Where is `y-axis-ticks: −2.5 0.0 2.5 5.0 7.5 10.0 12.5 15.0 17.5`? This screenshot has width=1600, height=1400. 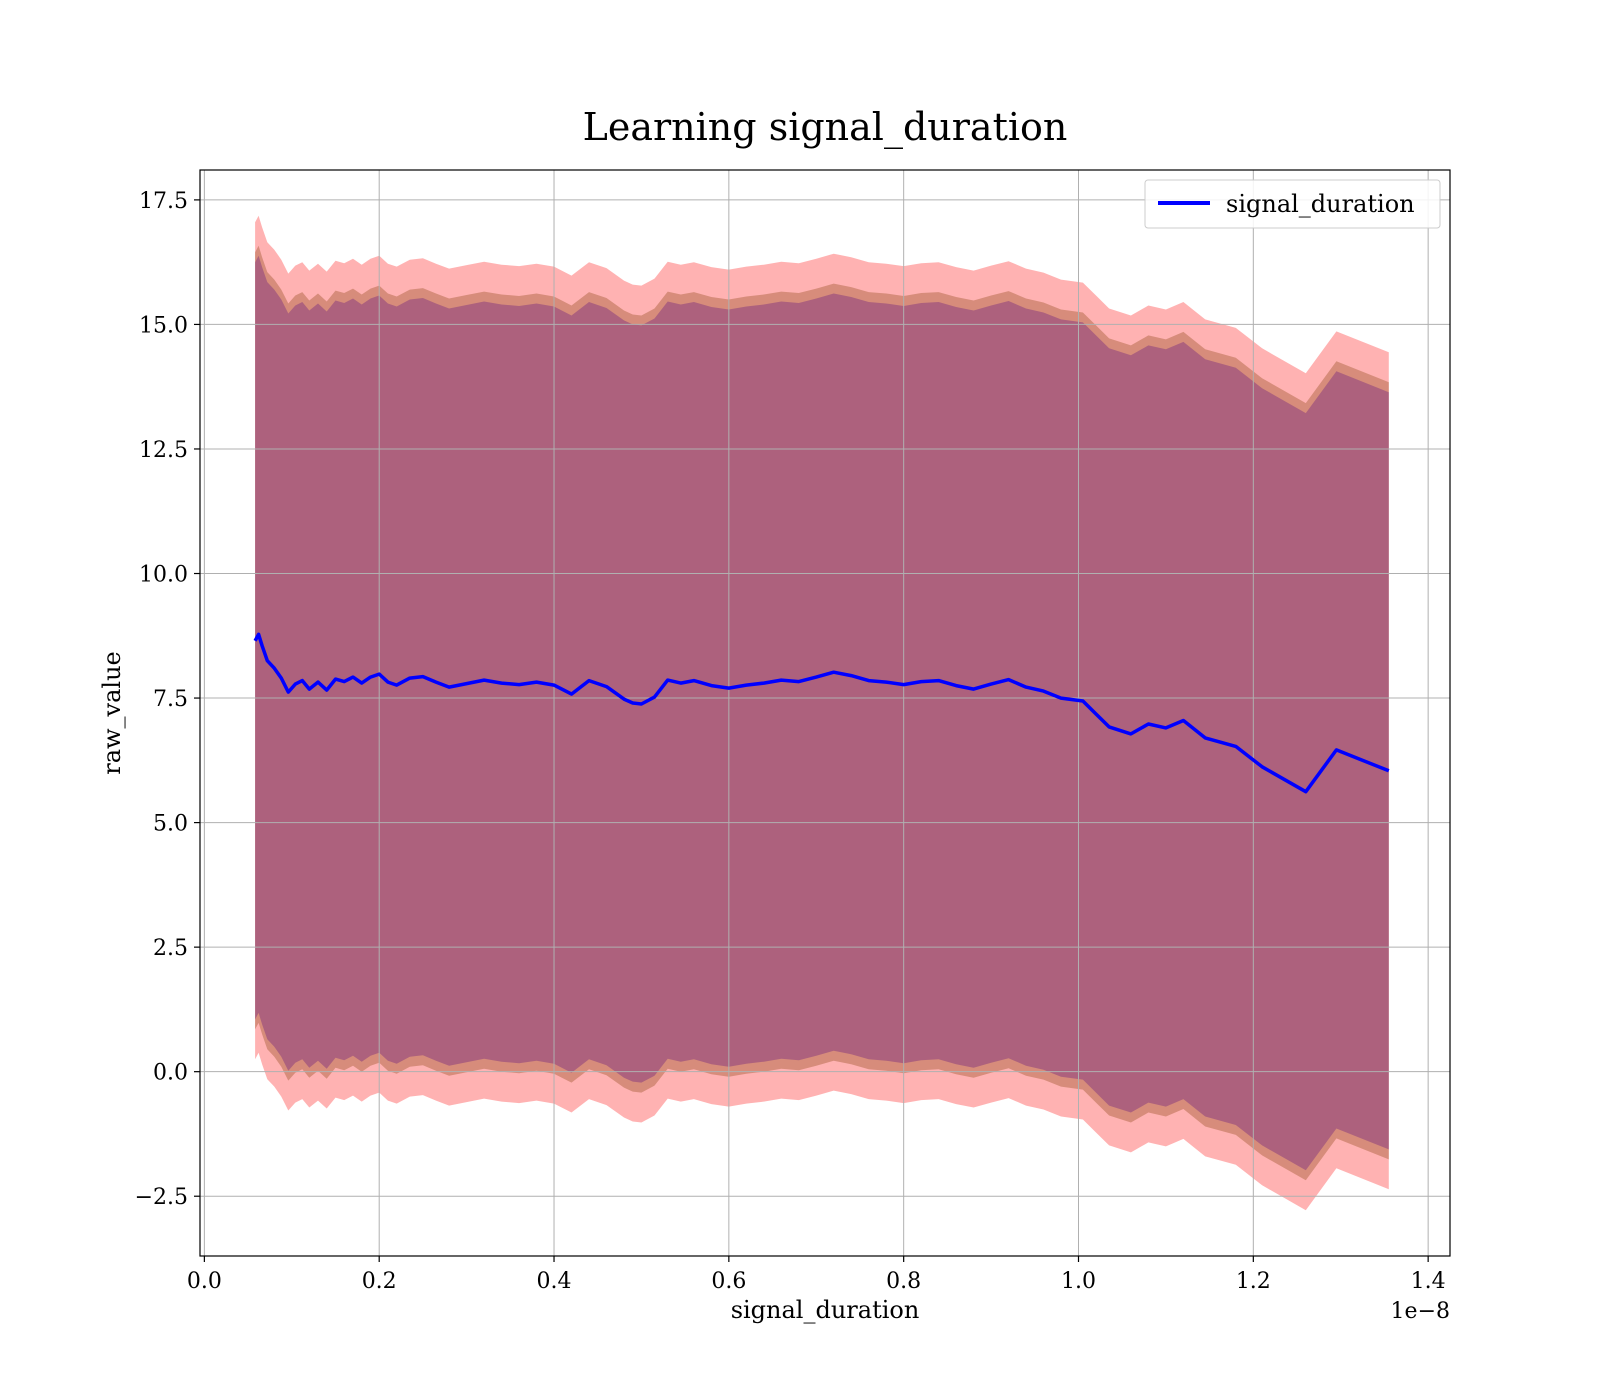
y-axis-ticks: −2.5 0.0 2.5 5.0 7.5 10.0 12.5 15.0 17.5 is located at coordinates (167, 699).